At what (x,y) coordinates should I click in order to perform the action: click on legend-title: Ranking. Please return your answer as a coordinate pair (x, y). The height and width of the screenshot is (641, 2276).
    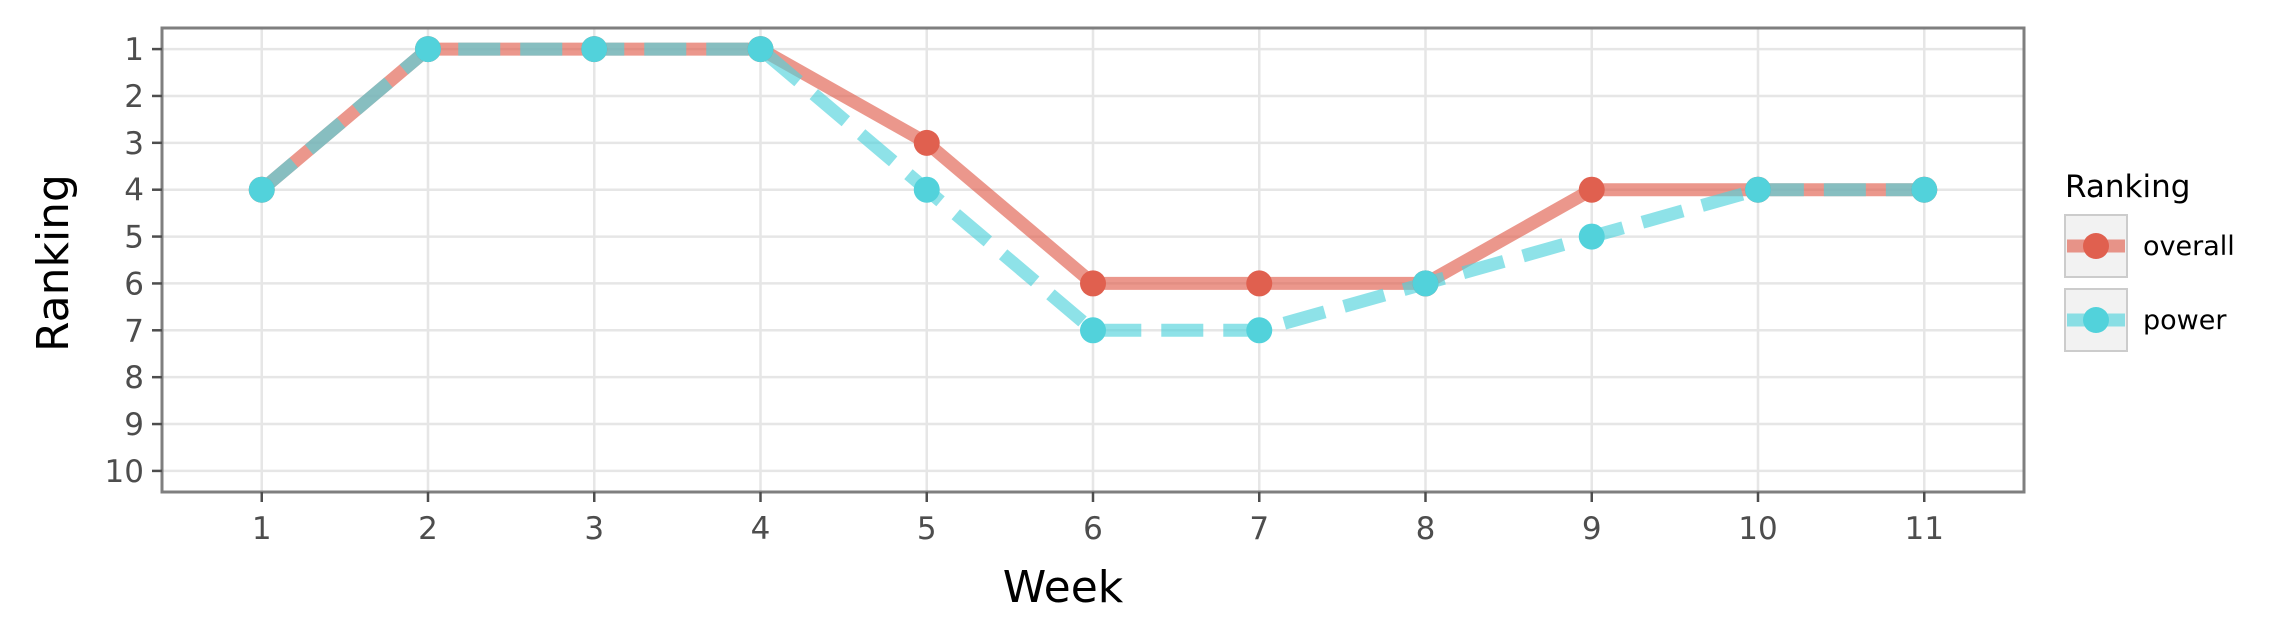
    Looking at the image, I should click on (2127, 187).